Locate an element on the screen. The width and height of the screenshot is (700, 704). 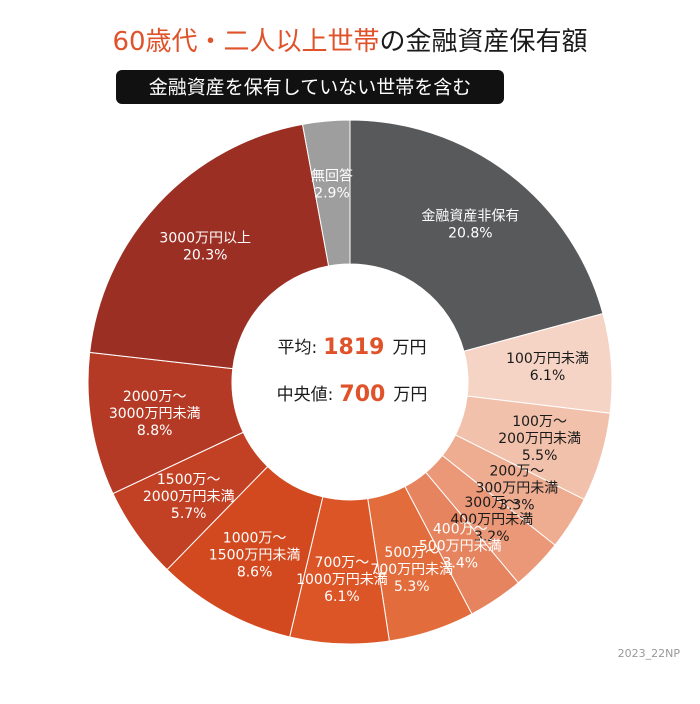
median-label: 中央値: is located at coordinates (305, 395).